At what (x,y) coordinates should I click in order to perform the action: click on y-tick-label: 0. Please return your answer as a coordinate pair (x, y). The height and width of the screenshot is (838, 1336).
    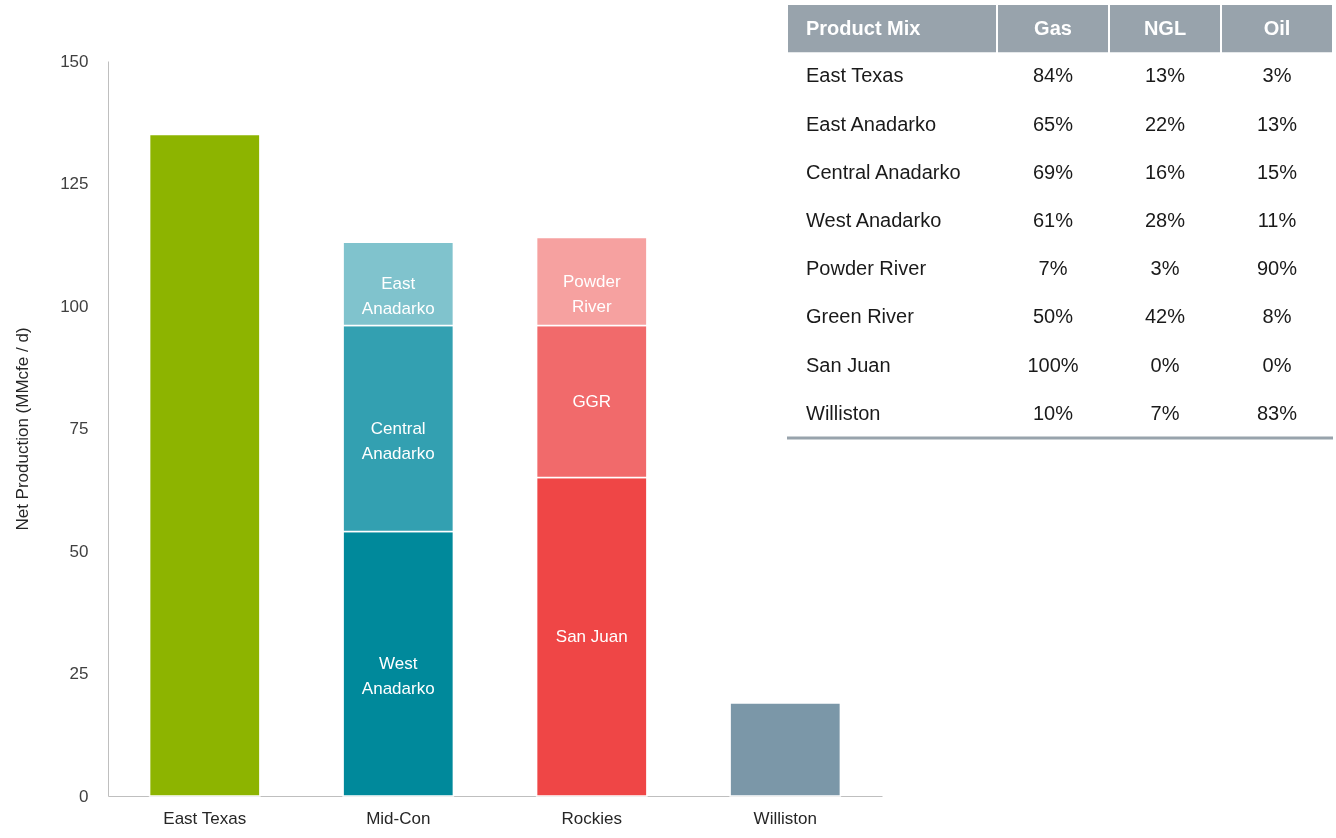
    Looking at the image, I should click on (84, 796).